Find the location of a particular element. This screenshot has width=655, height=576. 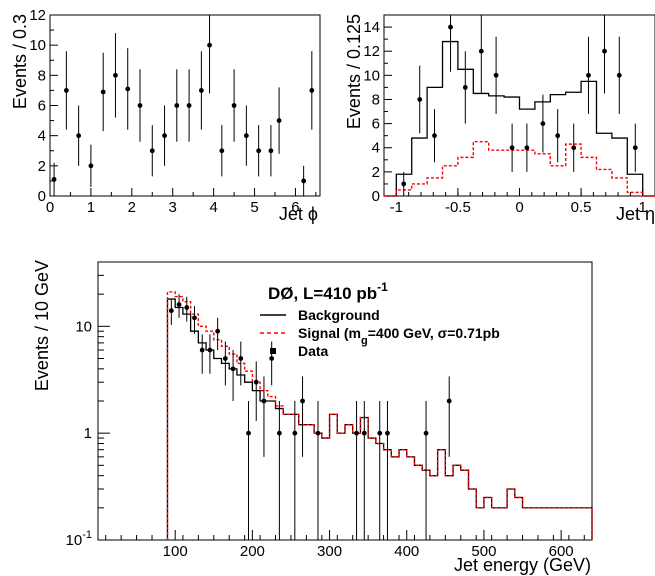

legend-data-label: Data is located at coordinates (313, 351).